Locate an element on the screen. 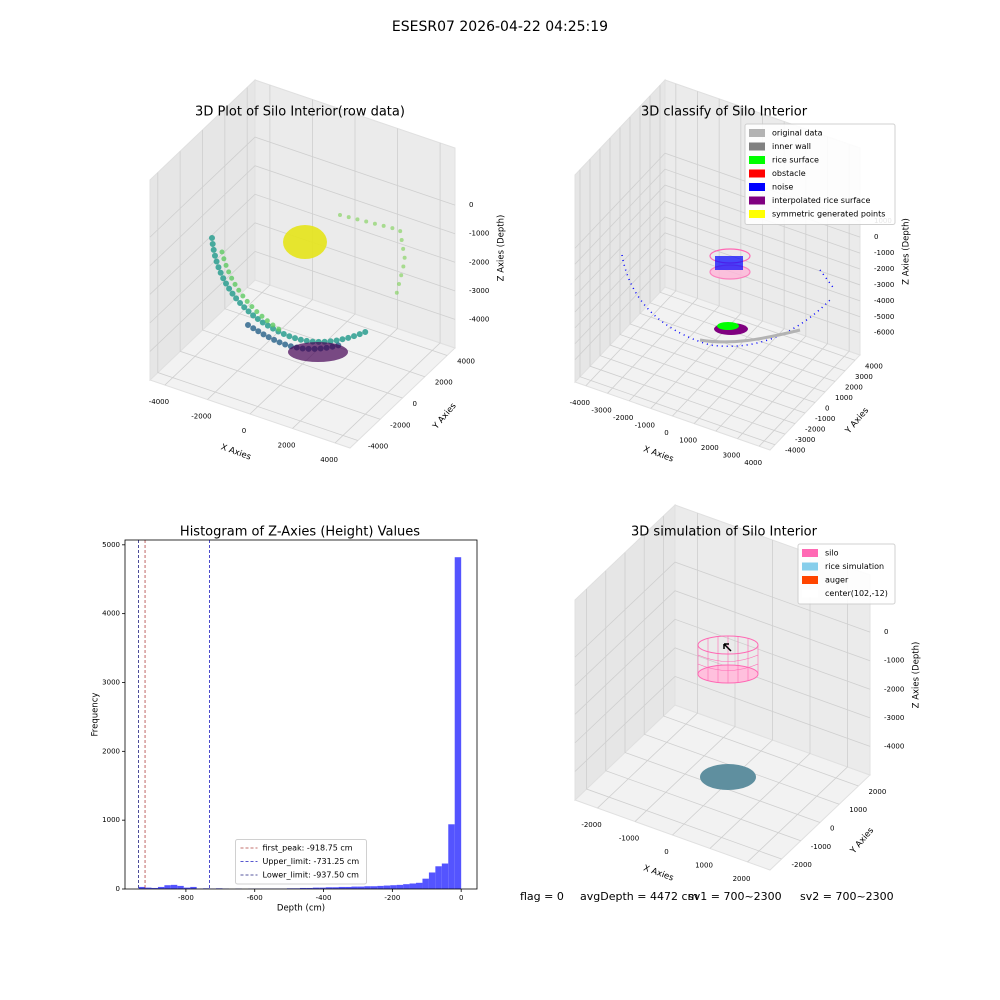  x-axis-label: X Axies is located at coordinates (658, 454).